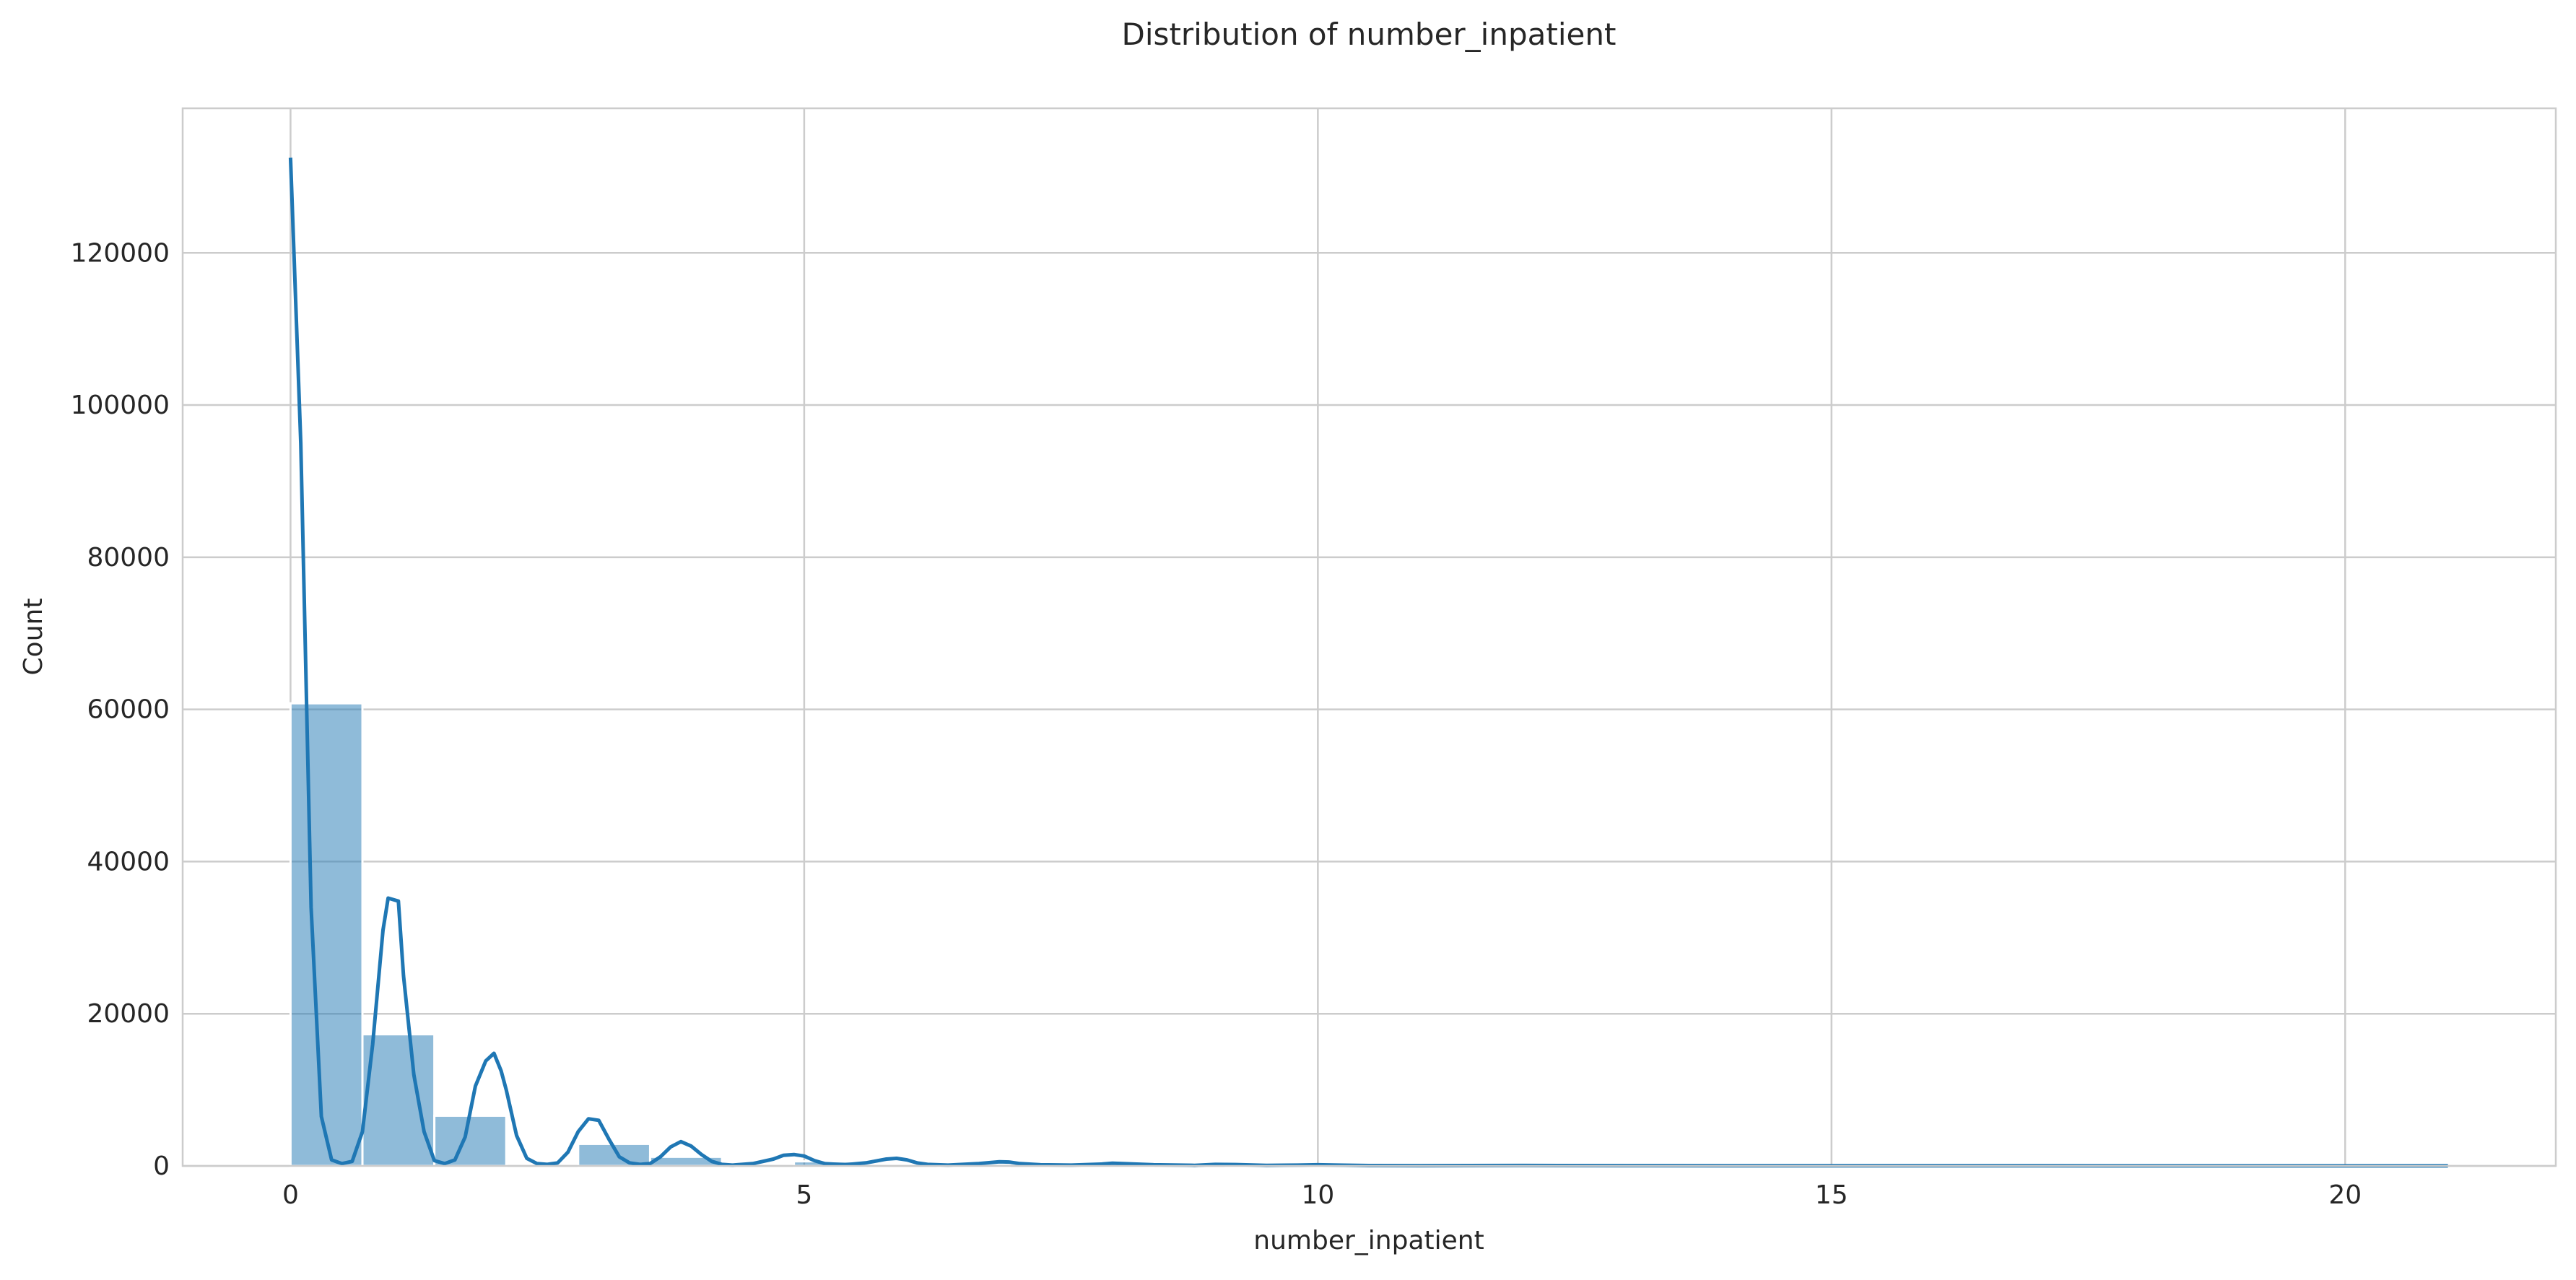 The height and width of the screenshot is (1280, 2576). Describe the element at coordinates (290, 1195) in the screenshot. I see `x-tick-label: 0` at that location.